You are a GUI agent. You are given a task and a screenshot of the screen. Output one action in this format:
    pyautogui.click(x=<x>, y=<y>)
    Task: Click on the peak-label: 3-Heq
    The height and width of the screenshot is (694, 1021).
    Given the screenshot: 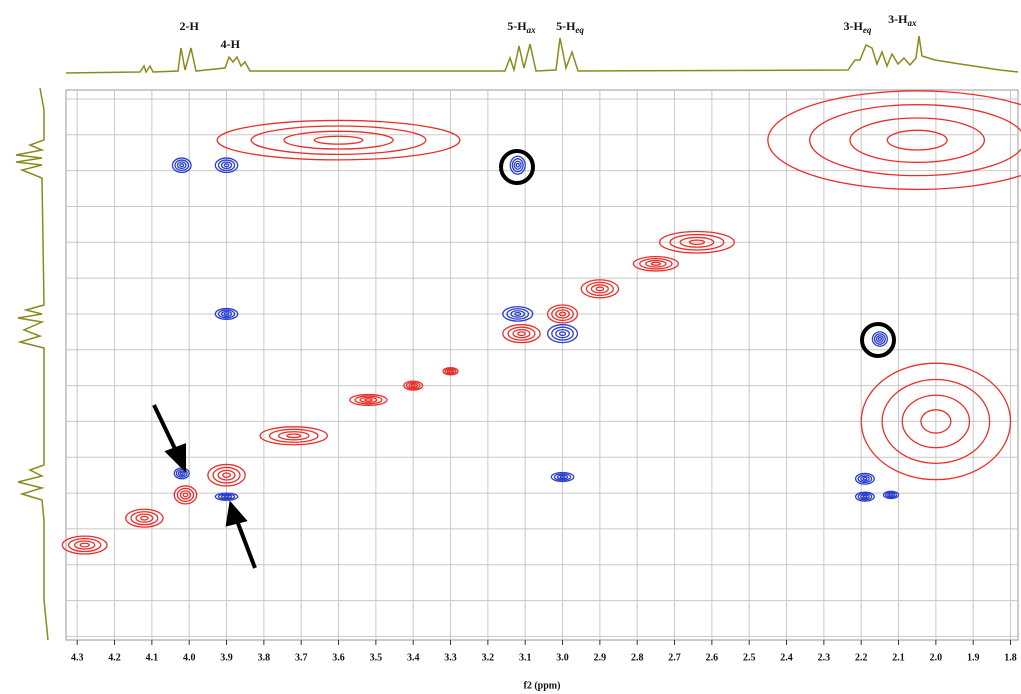 What is the action you would take?
    pyautogui.click(x=858, y=27)
    